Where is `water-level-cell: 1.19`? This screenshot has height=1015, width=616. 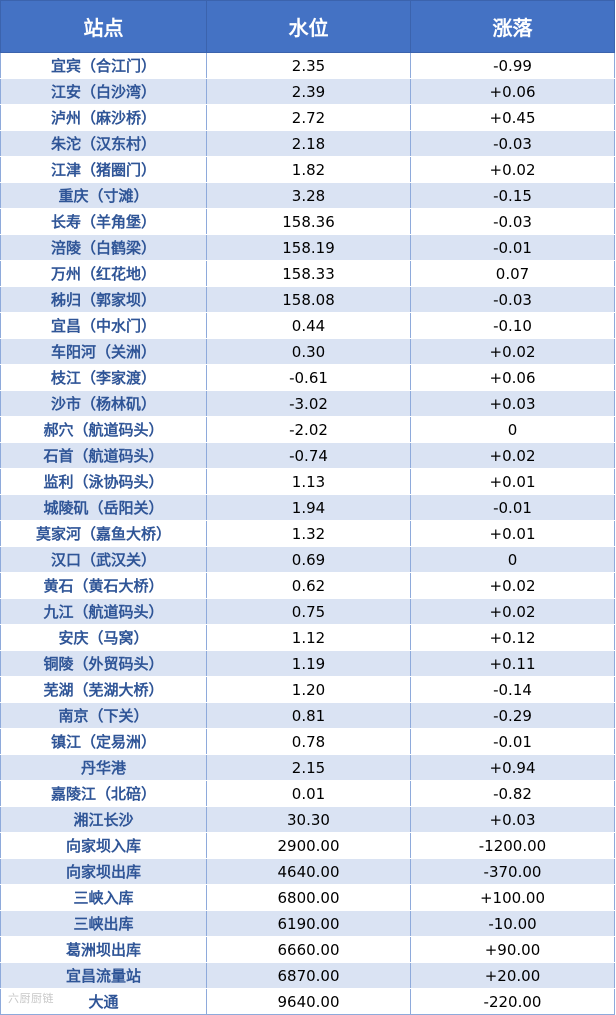 water-level-cell: 1.19 is located at coordinates (308, 663).